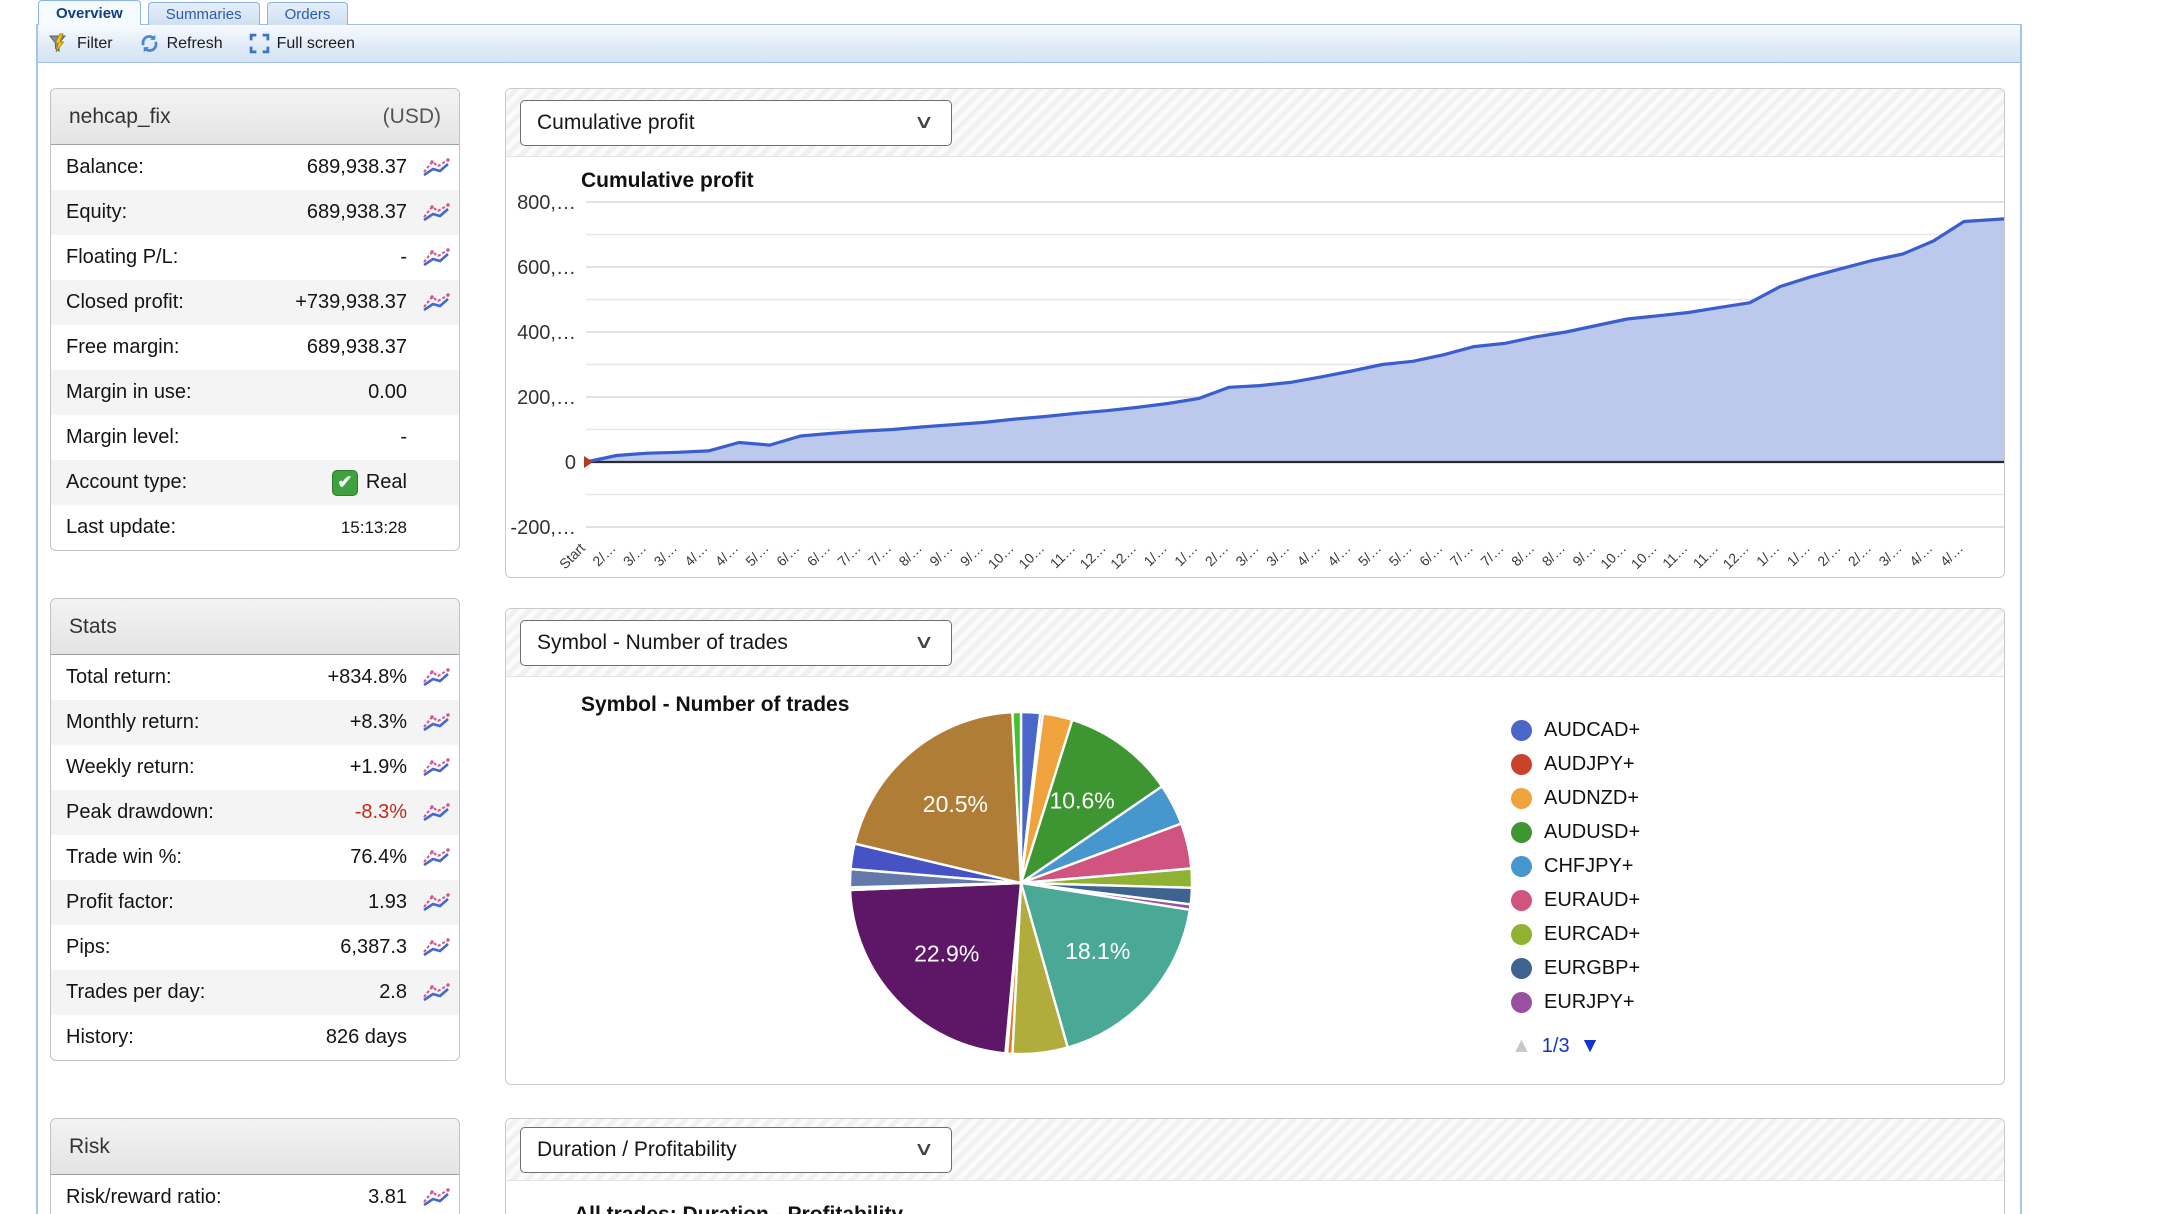 The height and width of the screenshot is (1214, 2178). I want to click on account-name: nehcap_fix, so click(120, 116).